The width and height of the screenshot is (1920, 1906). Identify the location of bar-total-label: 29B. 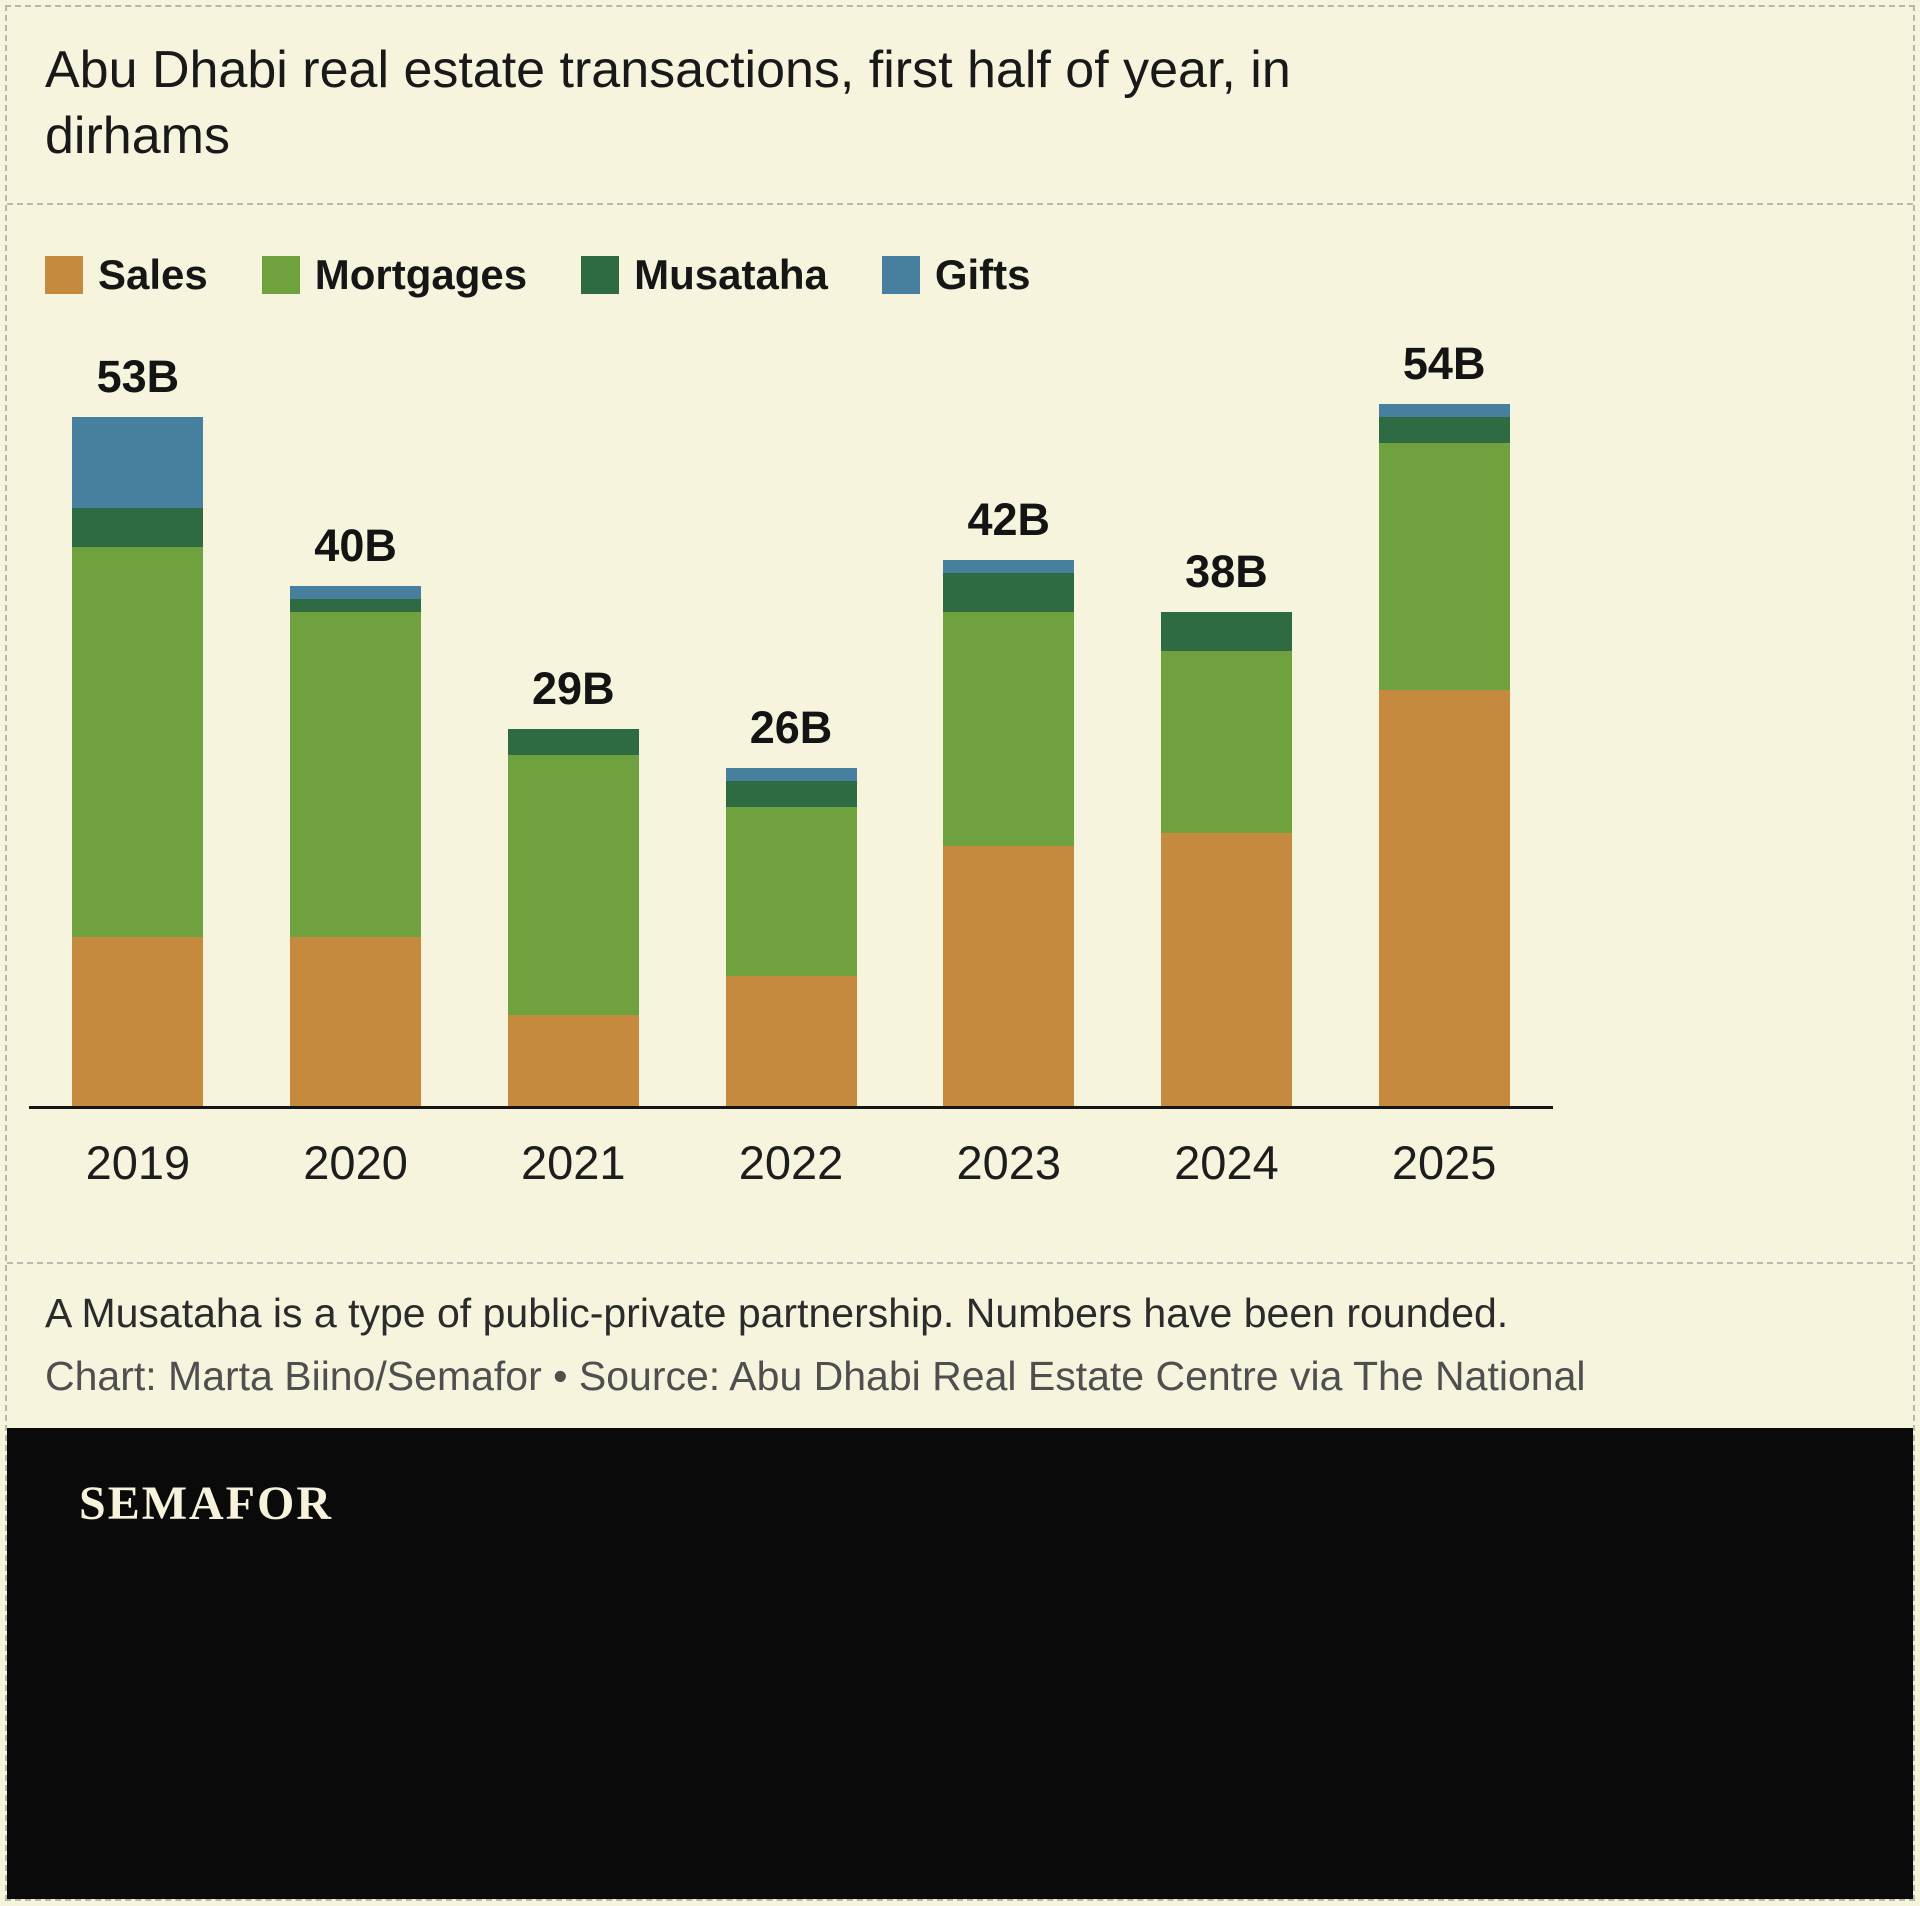
(573, 689).